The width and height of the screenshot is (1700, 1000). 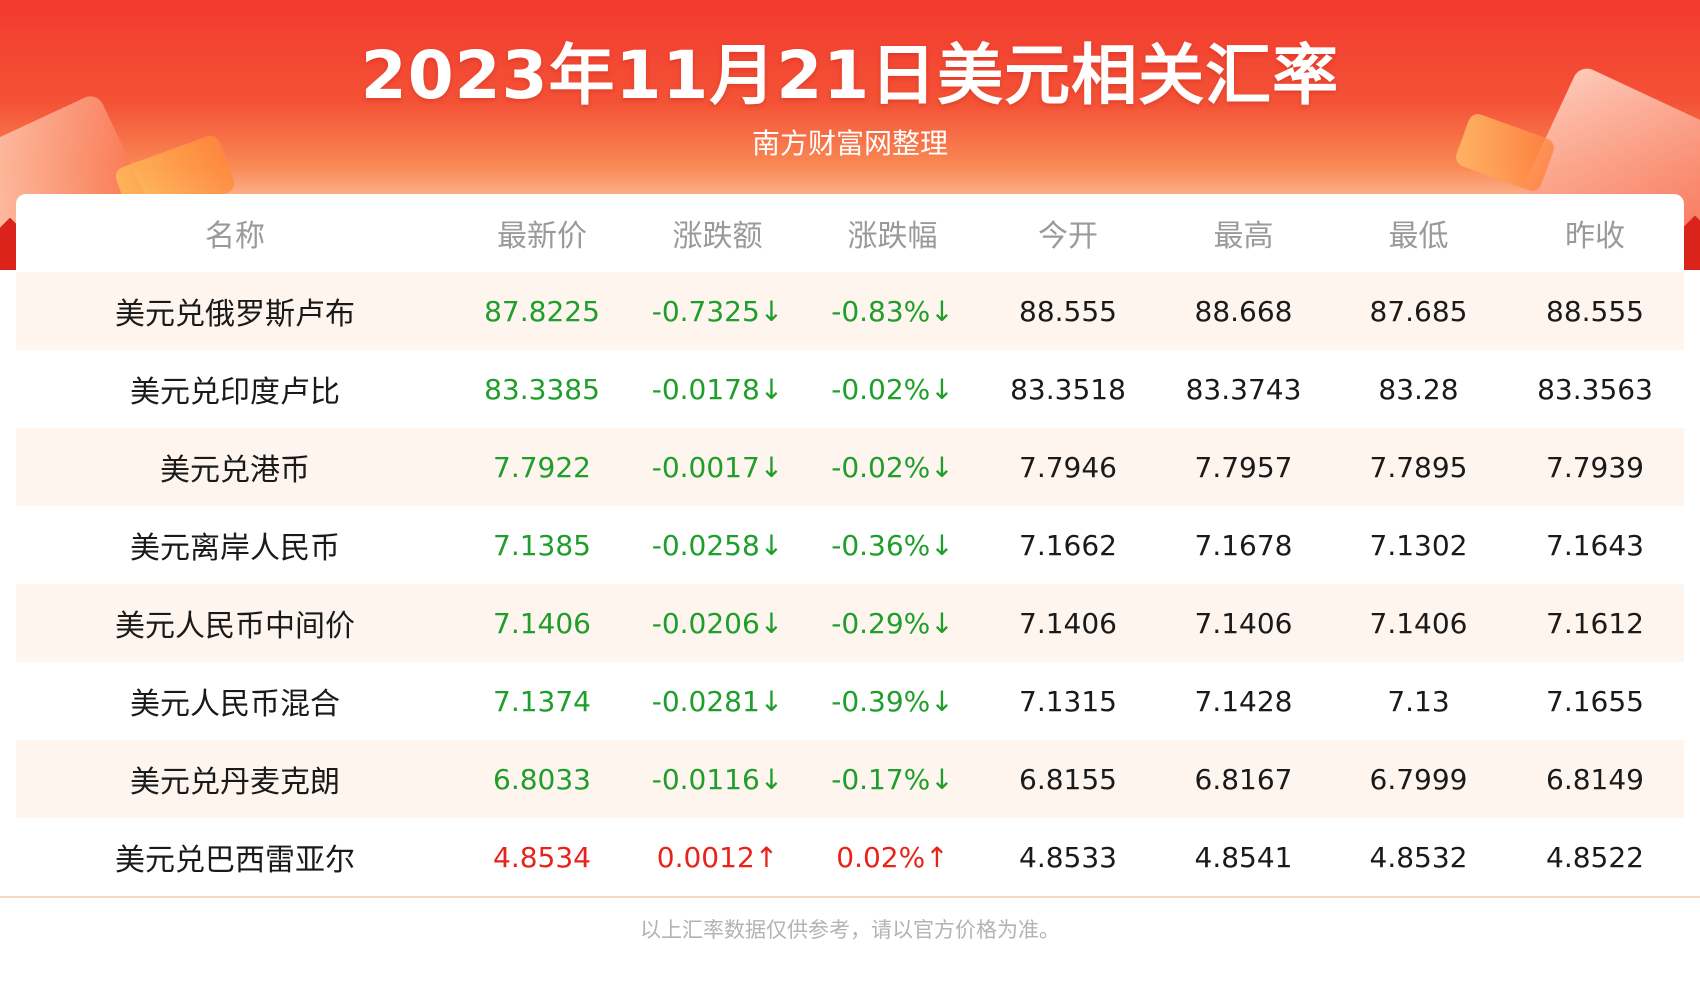 I want to click on table-cell: 7.1302, so click(x=1418, y=545).